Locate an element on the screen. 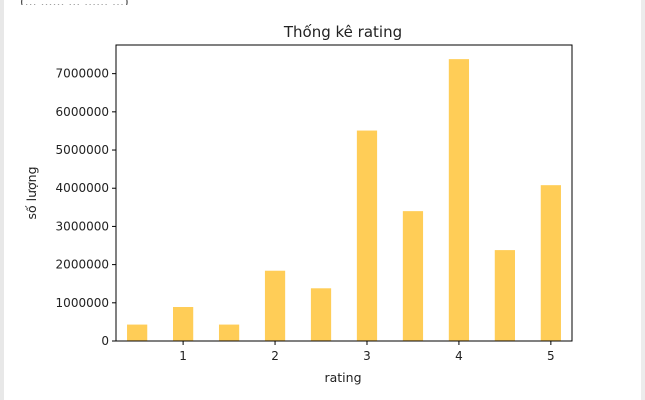 This screenshot has width=645, height=400. y-tick-label-3: 3000000 is located at coordinates (82, 226).